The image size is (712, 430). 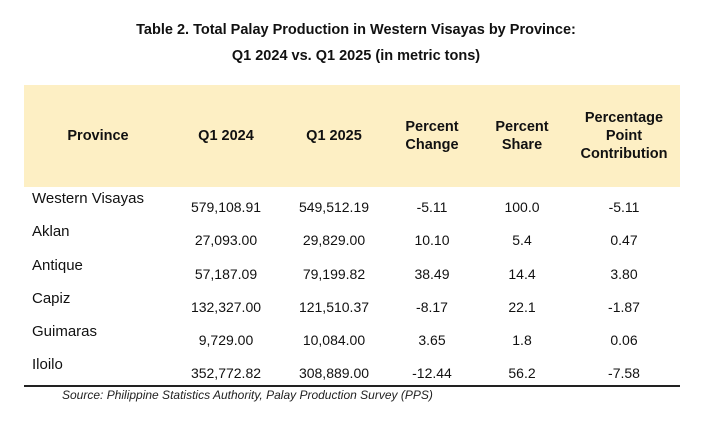 I want to click on cell-q1-2025: 121,510.37, so click(x=334, y=306).